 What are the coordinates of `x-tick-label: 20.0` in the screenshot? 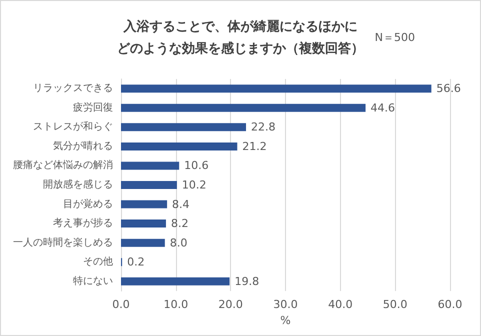 It's located at (230, 304).